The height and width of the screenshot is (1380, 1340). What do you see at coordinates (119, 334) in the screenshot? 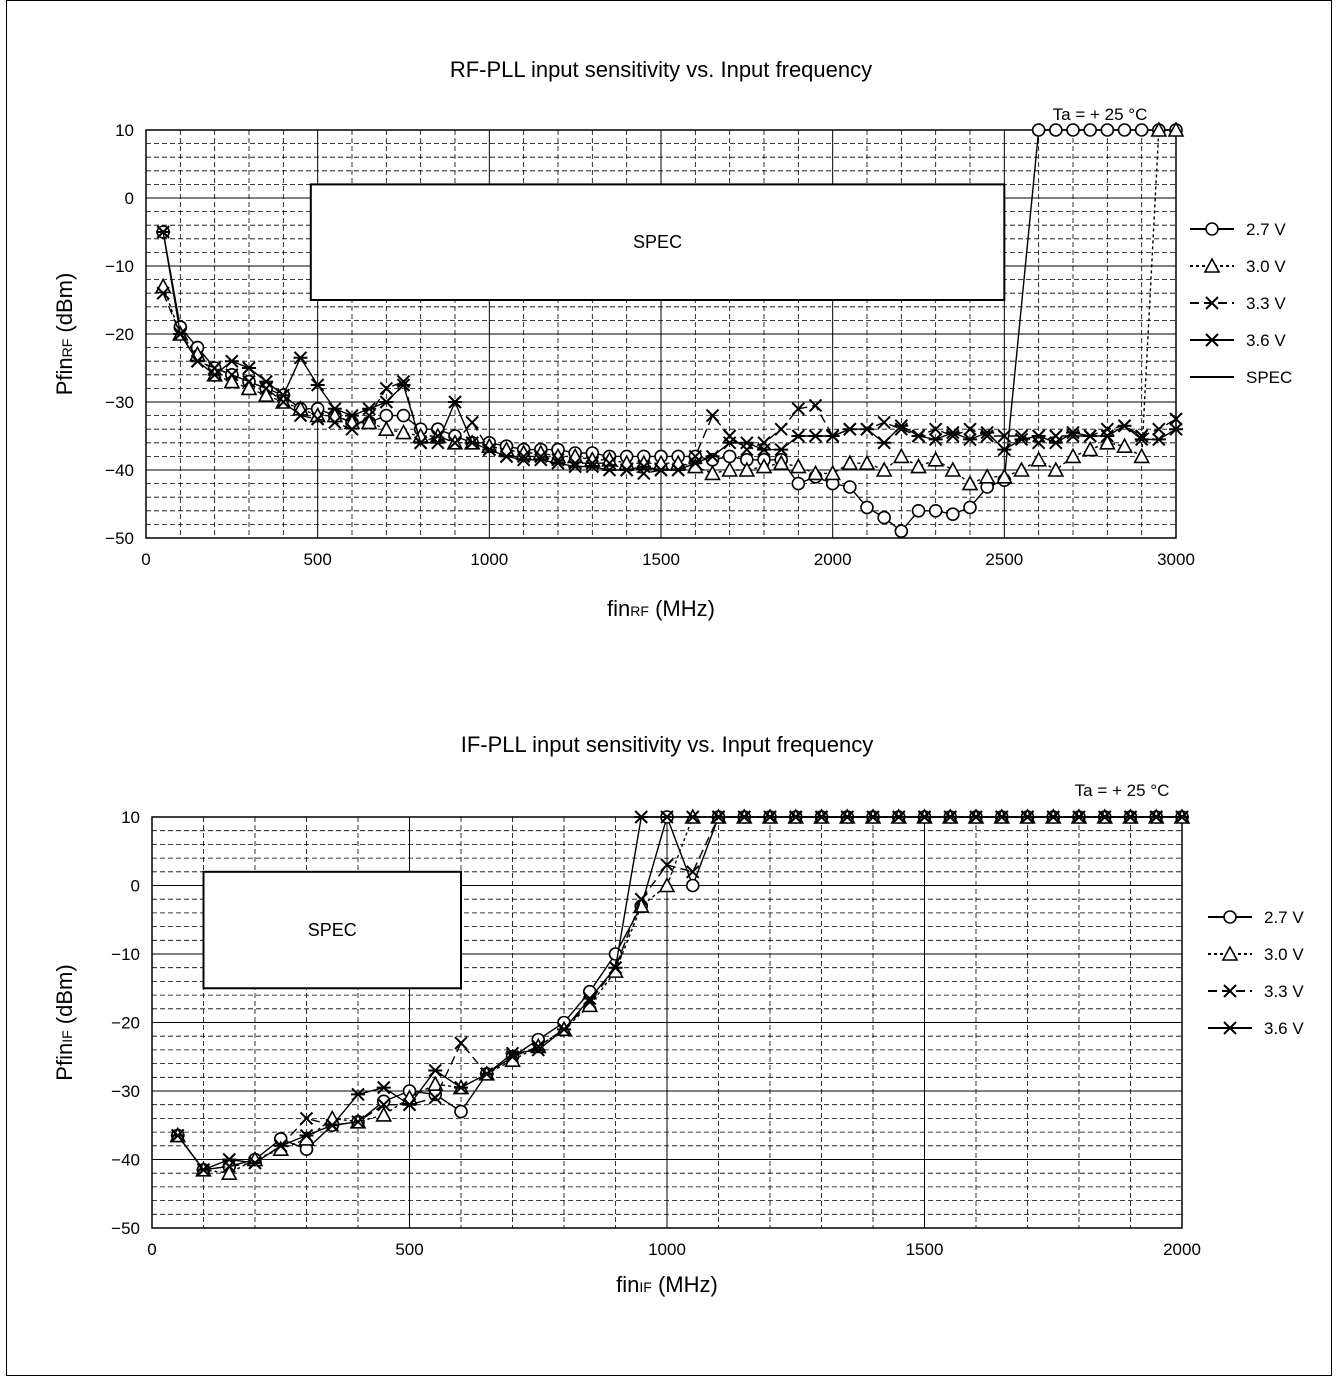
I see `y-tick-label: −20` at bounding box center [119, 334].